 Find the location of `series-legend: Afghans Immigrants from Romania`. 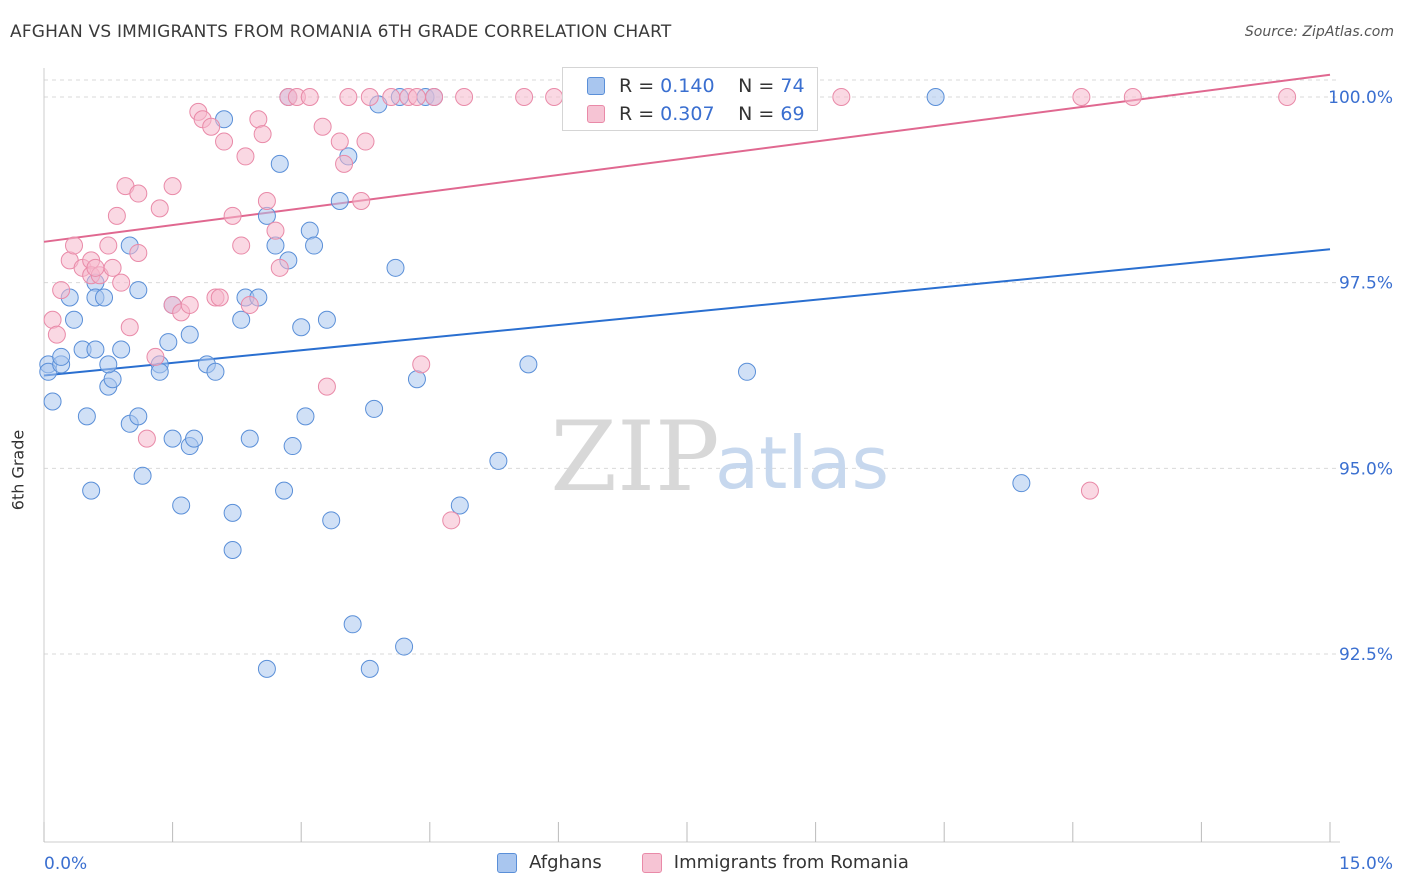

series-legend: Afghans Immigrants from Romania is located at coordinates (703, 862).